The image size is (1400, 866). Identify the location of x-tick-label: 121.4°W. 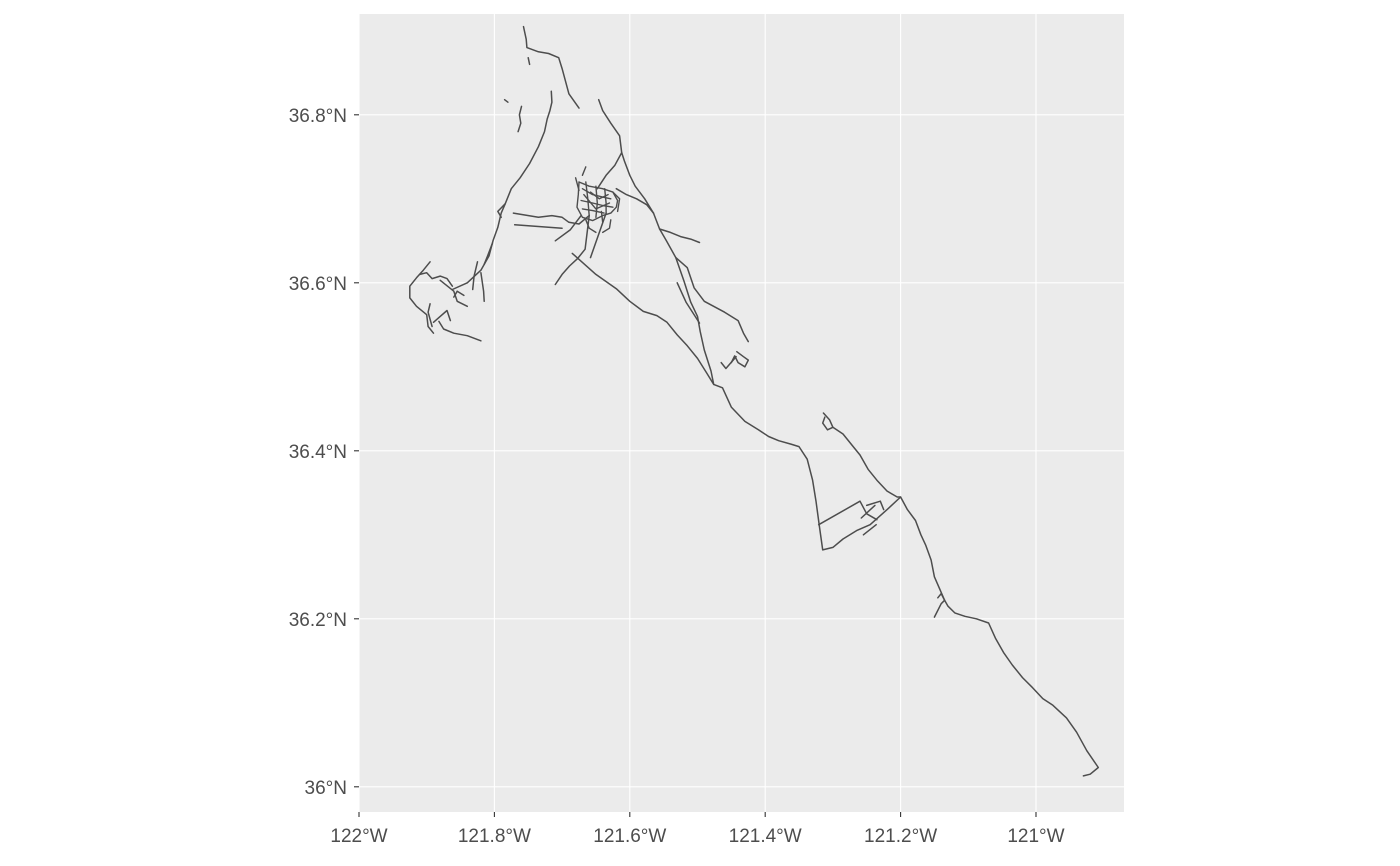
(765, 836).